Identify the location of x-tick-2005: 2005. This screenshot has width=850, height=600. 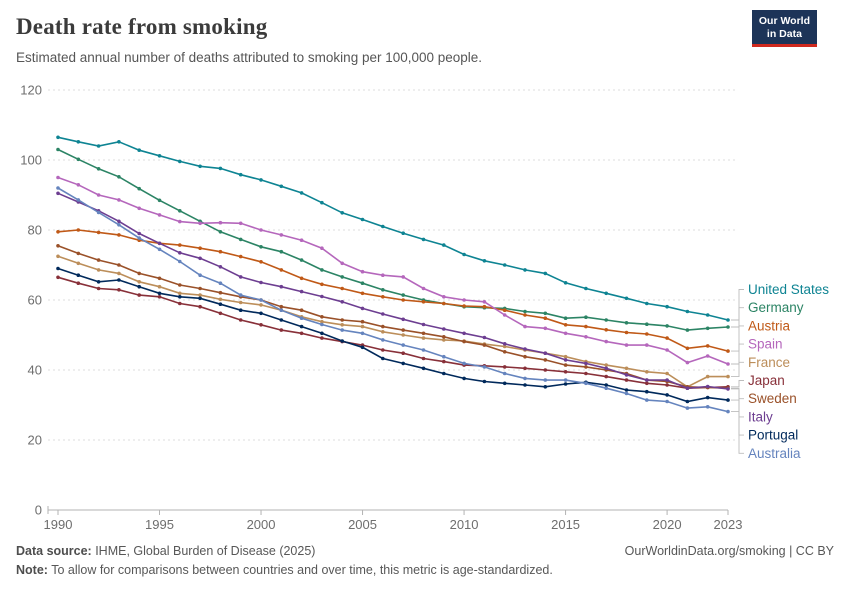
(362, 524).